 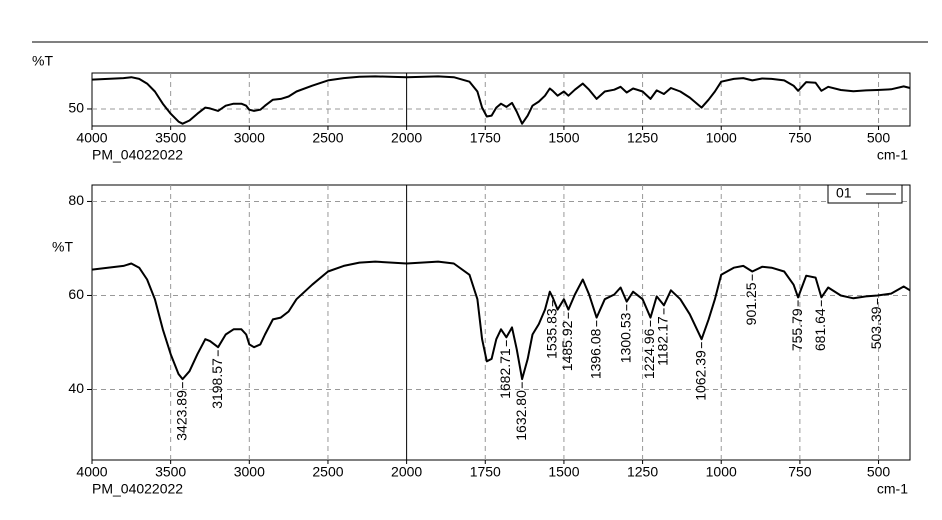 What do you see at coordinates (844, 193) in the screenshot?
I see `legend-label: 01` at bounding box center [844, 193].